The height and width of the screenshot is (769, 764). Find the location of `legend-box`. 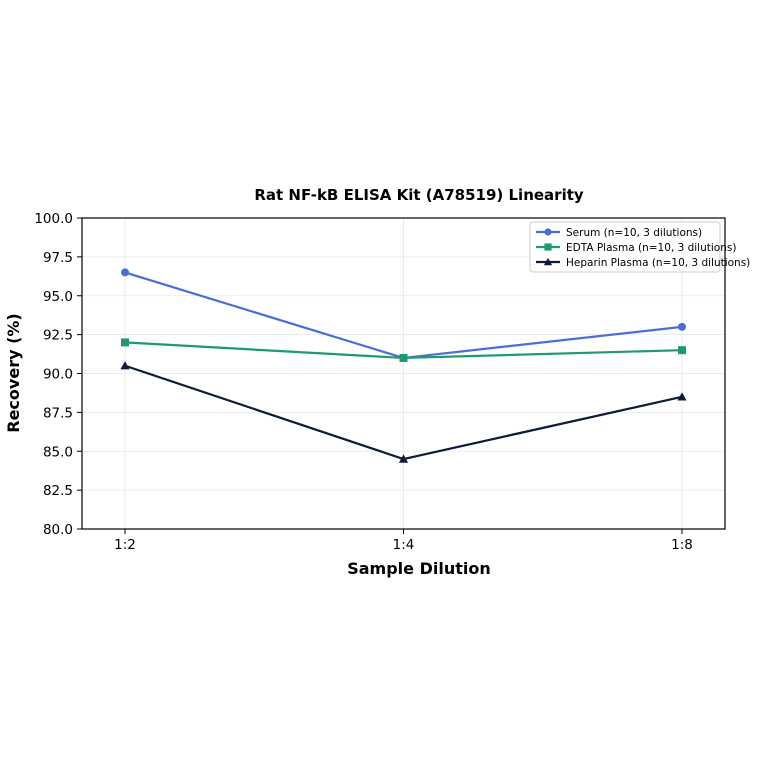

legend-box is located at coordinates (625, 247).